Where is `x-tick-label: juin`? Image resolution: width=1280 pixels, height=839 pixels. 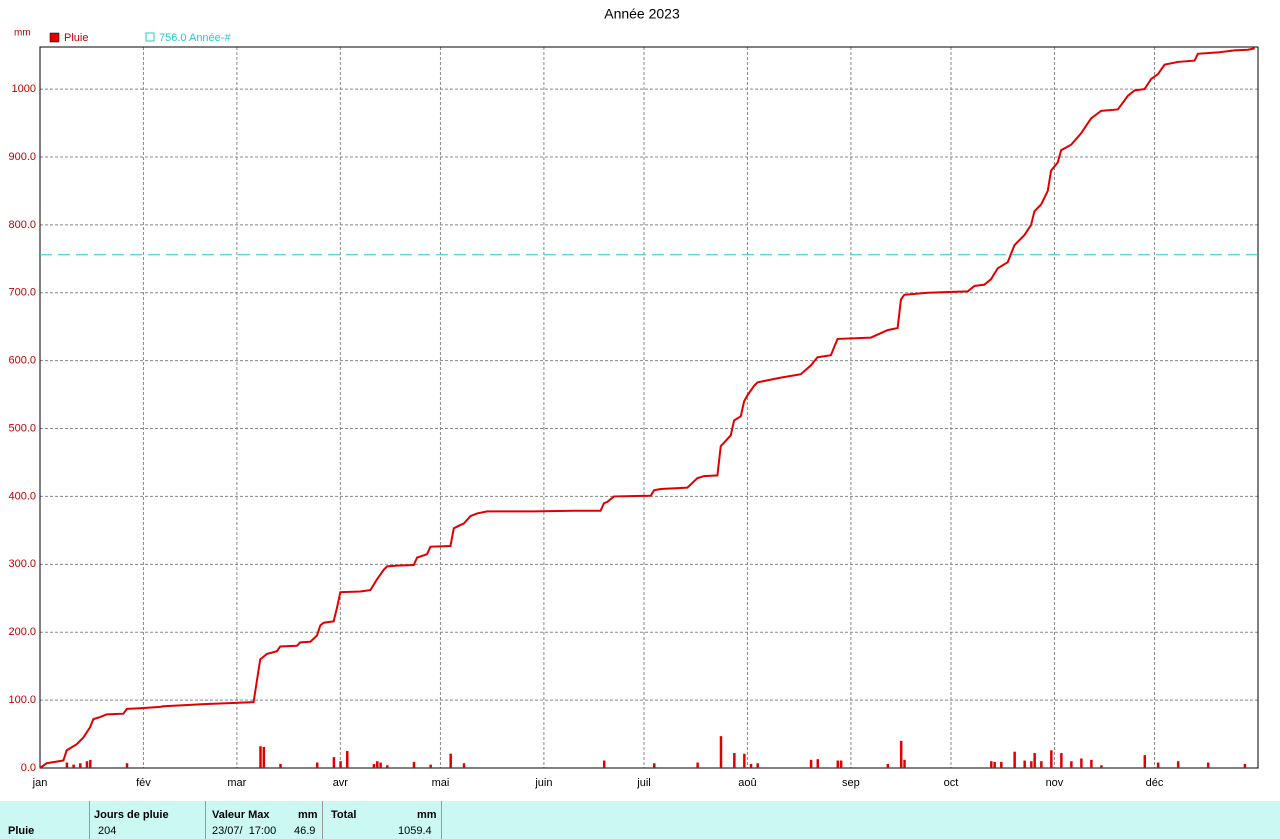 x-tick-label: juin is located at coordinates (543, 783).